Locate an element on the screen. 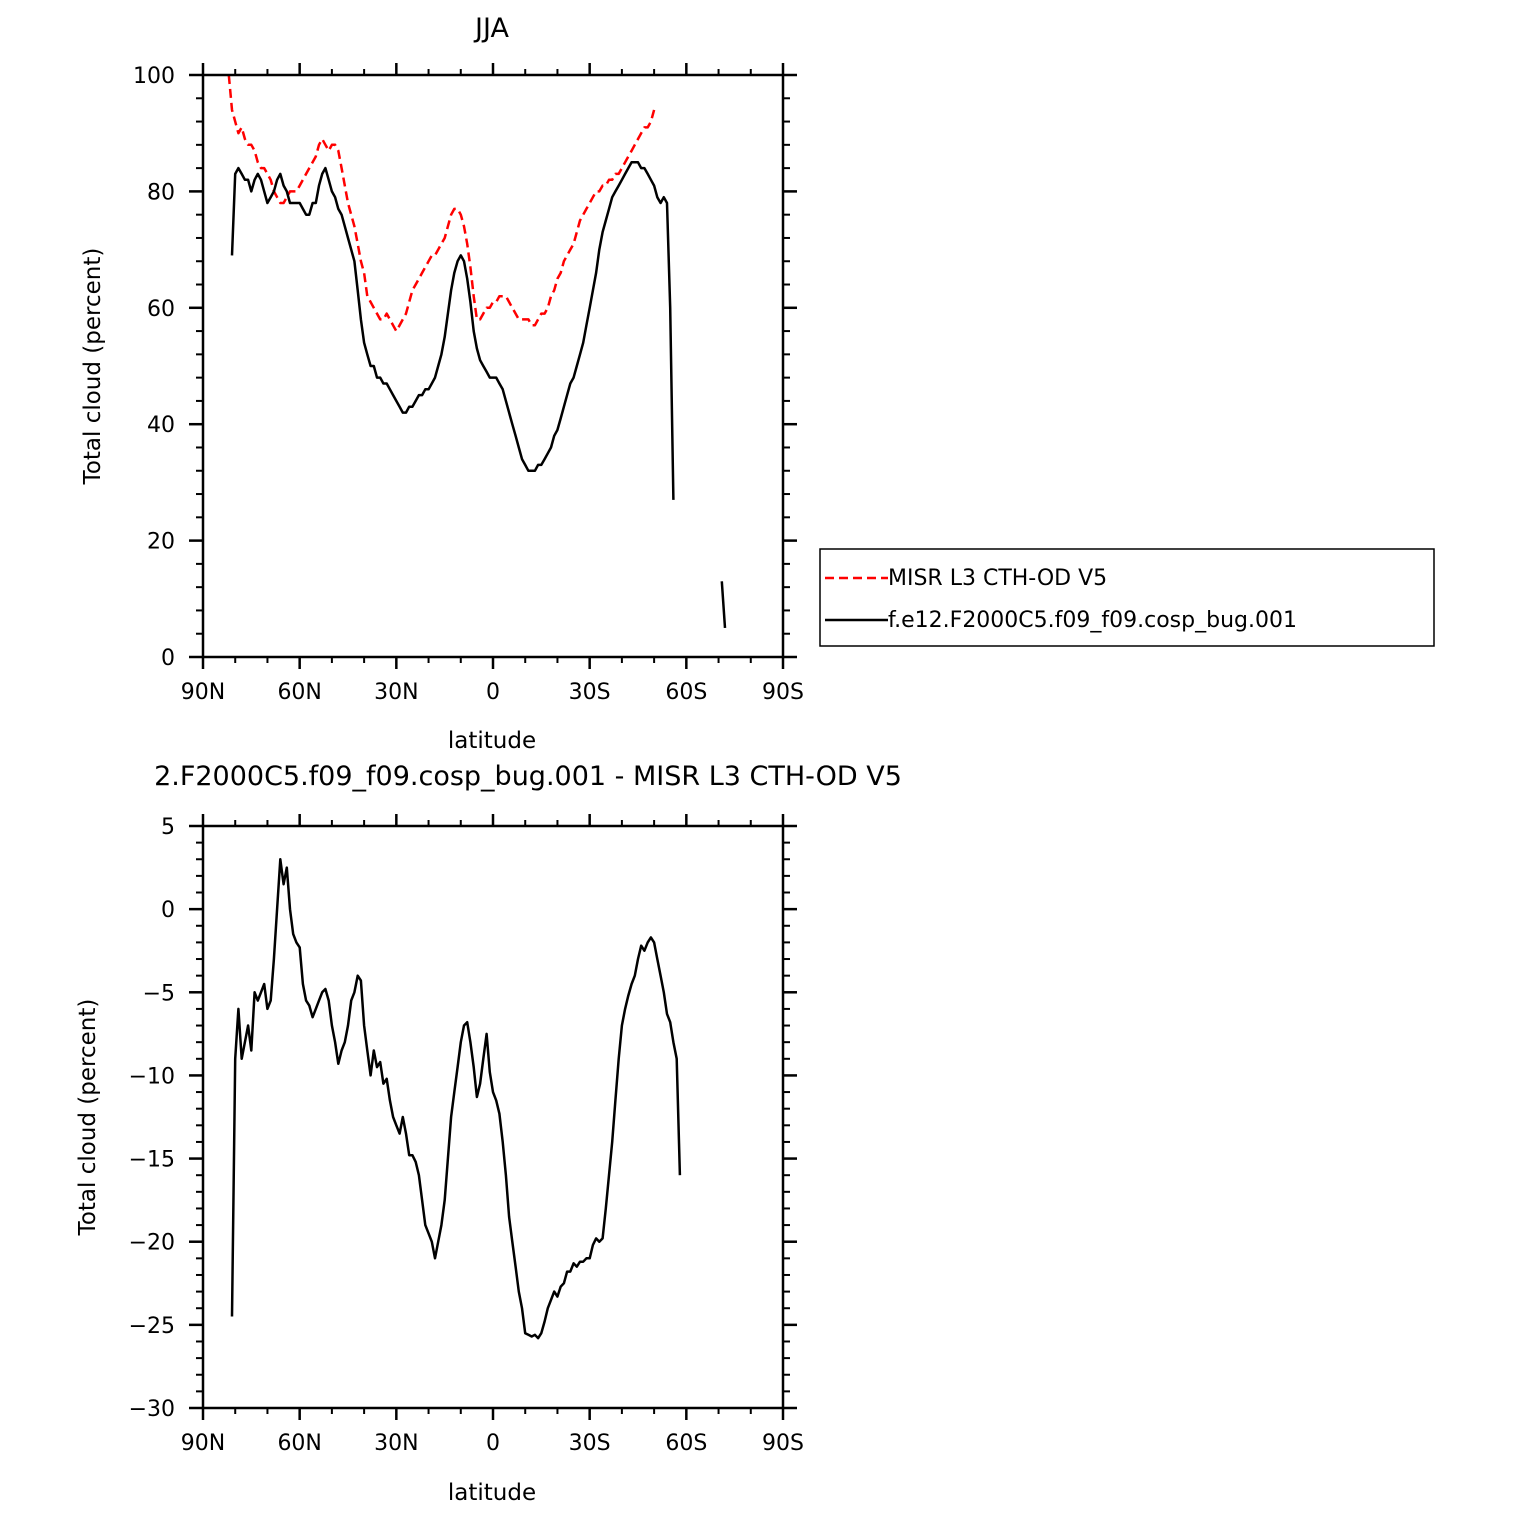 This screenshot has width=1513, height=1513. bottom-x-axis-title: latitude is located at coordinates (492, 1493).